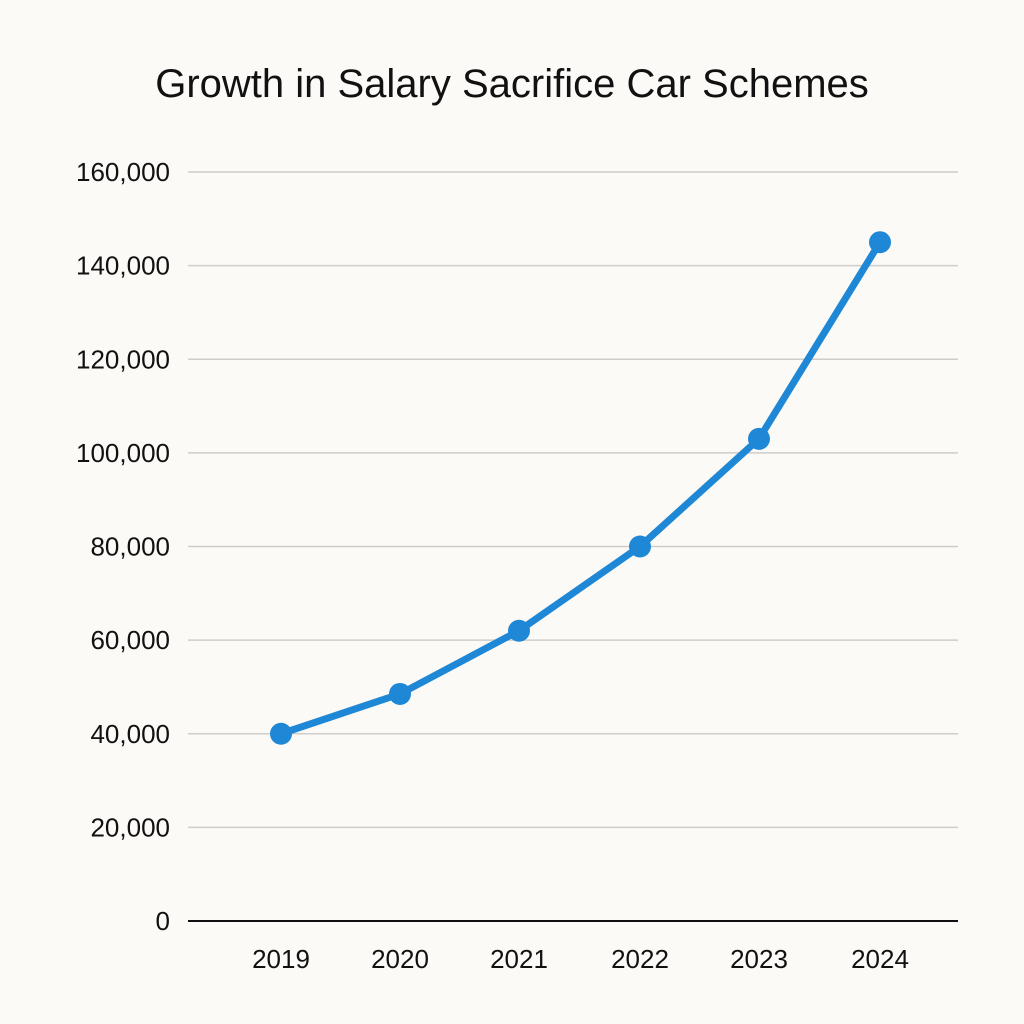  Describe the element at coordinates (123, 359) in the screenshot. I see `y-tick-label: 120,000` at that location.